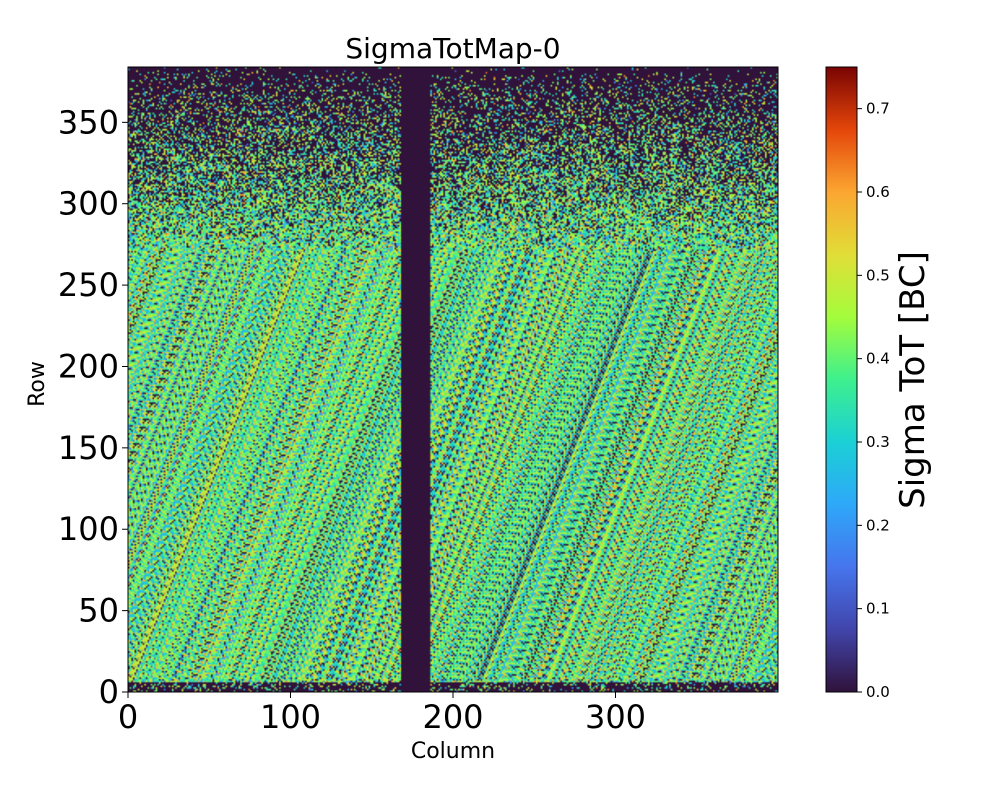 This screenshot has height=800, width=1000. I want to click on y-tick-label: 100, so click(88, 529).